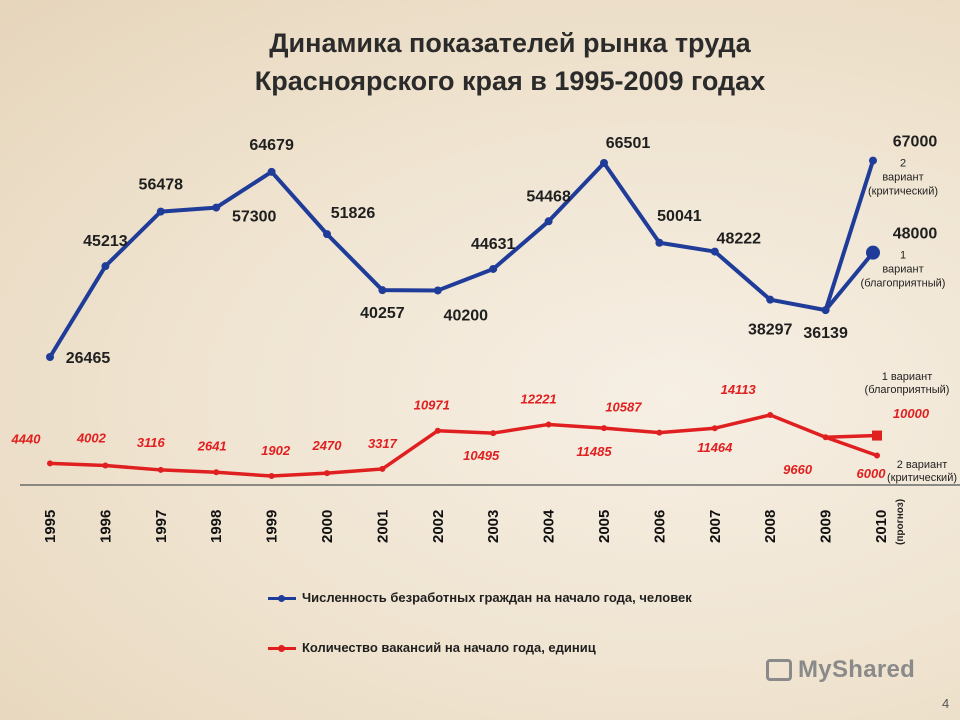 The image size is (960, 720). Describe the element at coordinates (271, 145) in the screenshot. I see `unemployed-value-label: 64679` at that location.